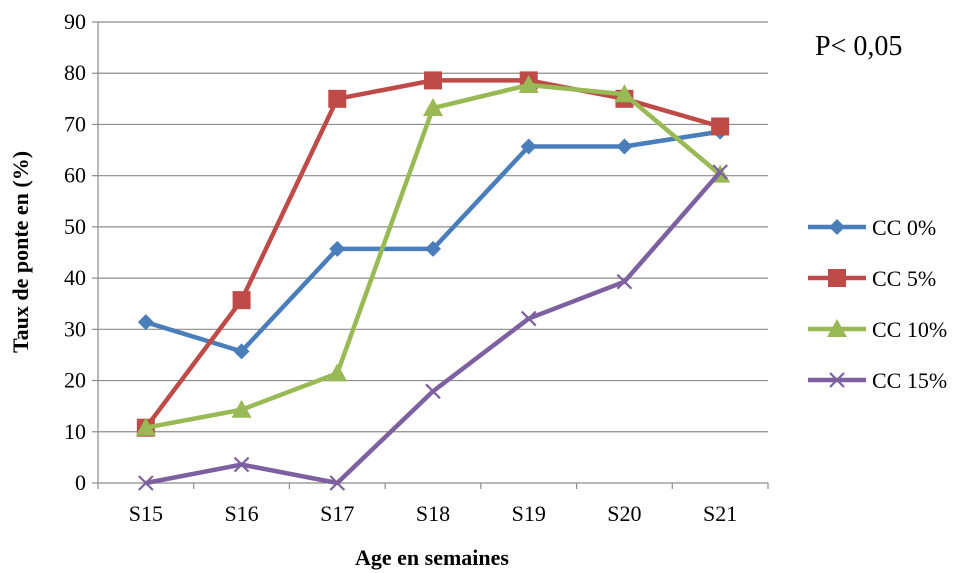  What do you see at coordinates (146, 513) in the screenshot?
I see `x-tick-label: S15` at bounding box center [146, 513].